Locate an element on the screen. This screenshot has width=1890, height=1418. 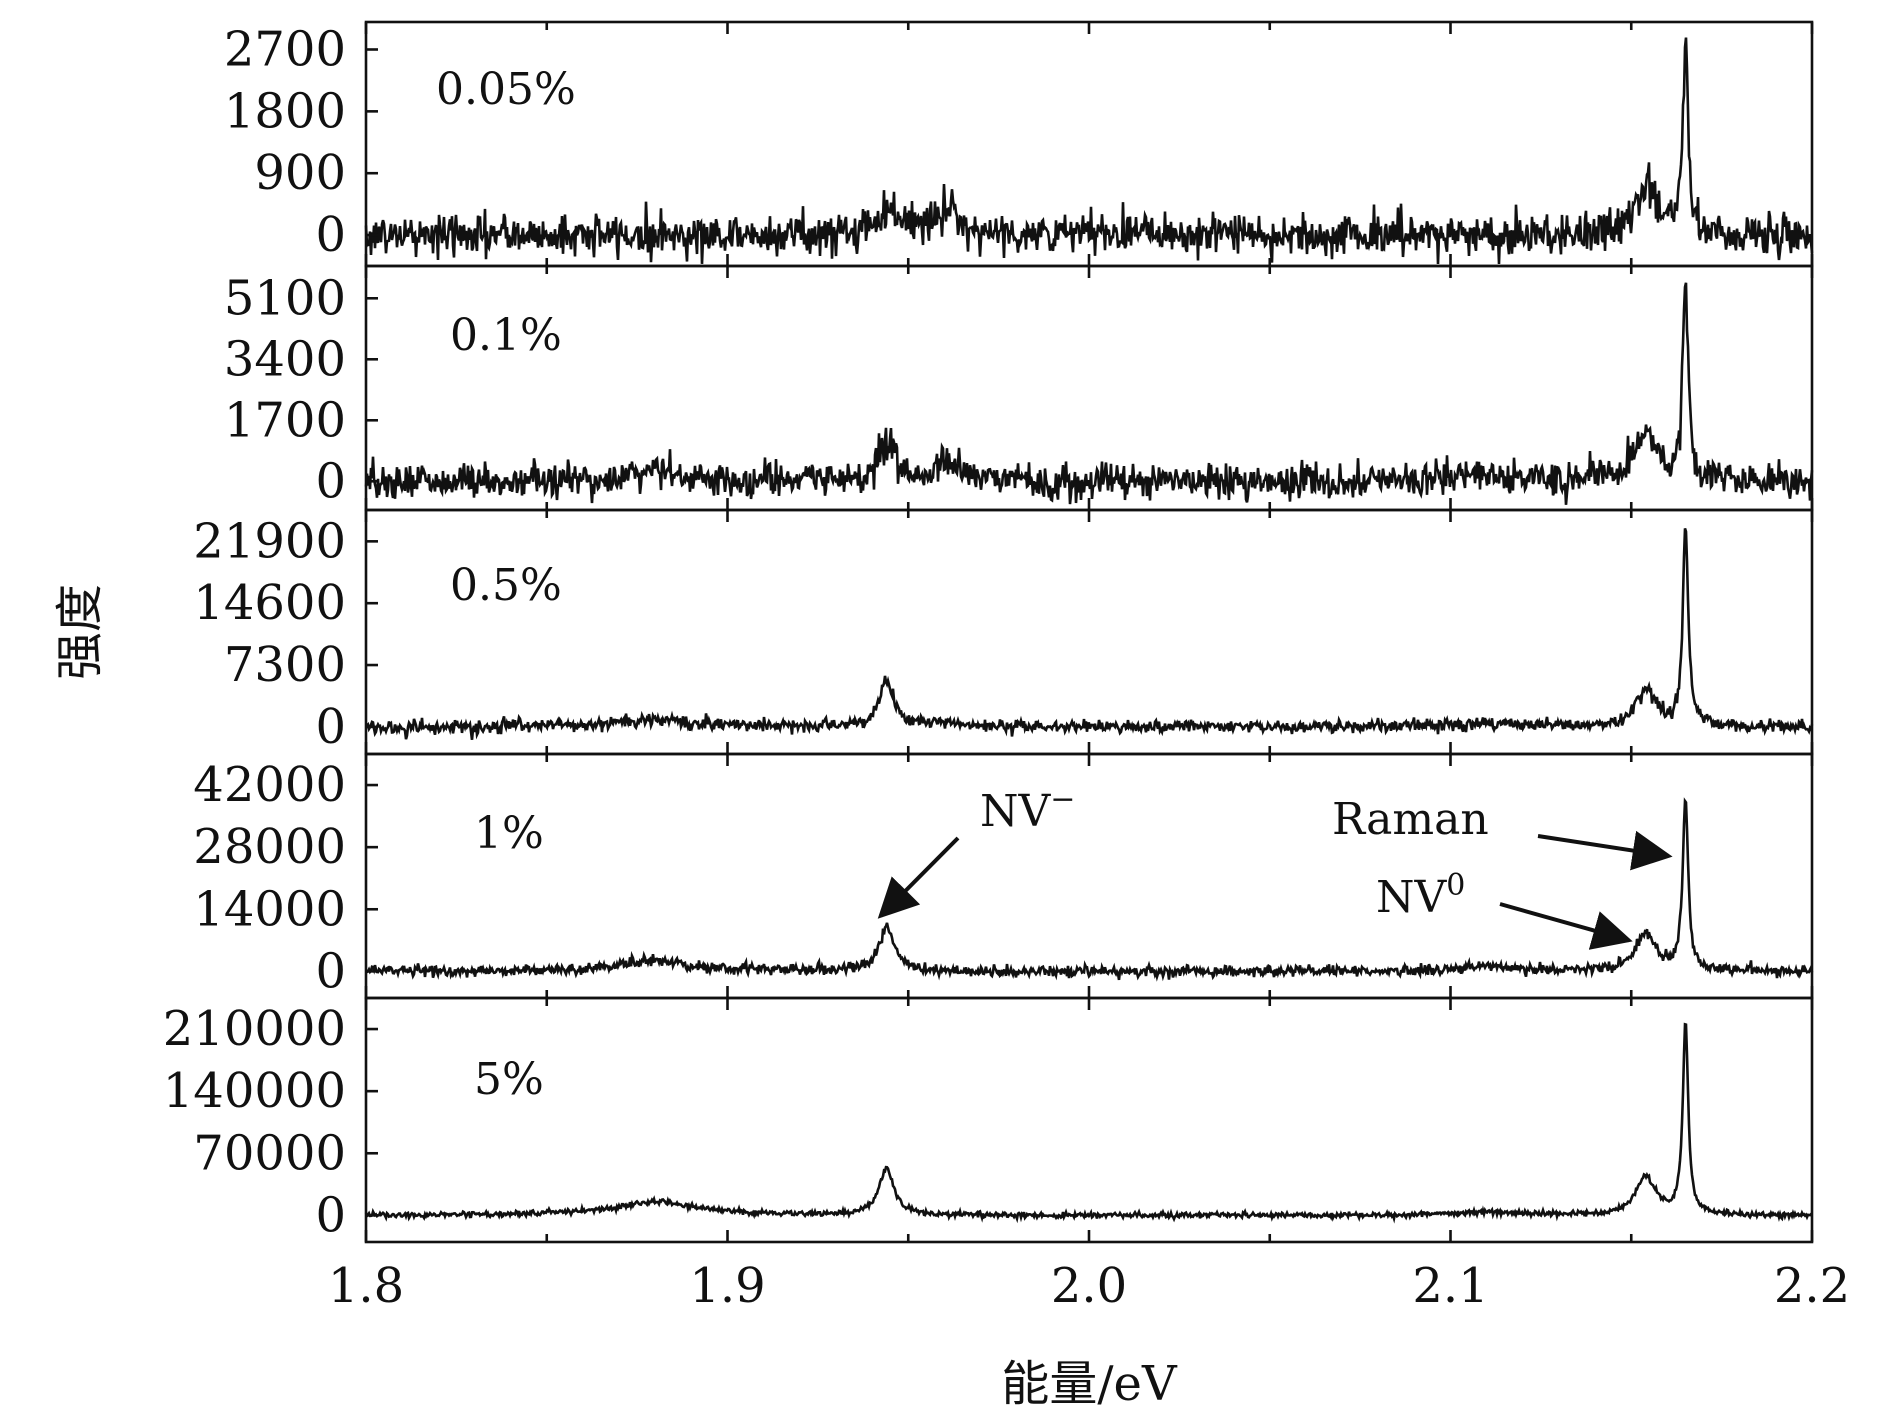
y-tick-label-2-0: 0 is located at coordinates (330, 727).